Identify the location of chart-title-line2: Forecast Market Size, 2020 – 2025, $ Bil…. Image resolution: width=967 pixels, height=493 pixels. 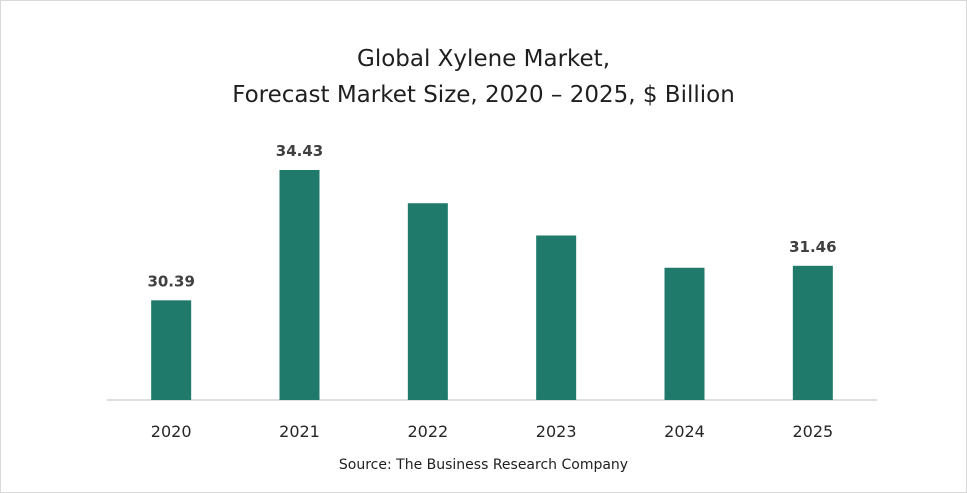
(483, 95).